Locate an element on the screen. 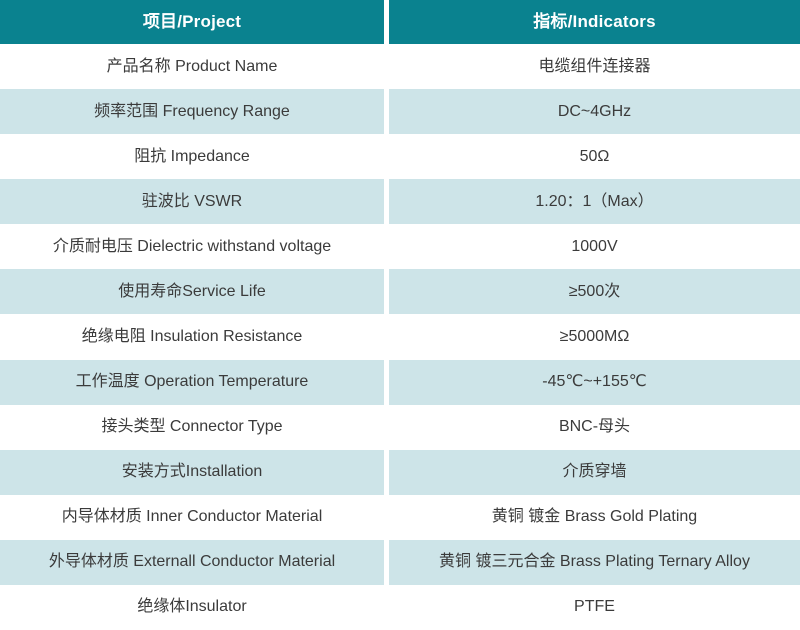  table-row: 工作温度 Operation Temperature -45℃~+155℃ is located at coordinates (400, 382).